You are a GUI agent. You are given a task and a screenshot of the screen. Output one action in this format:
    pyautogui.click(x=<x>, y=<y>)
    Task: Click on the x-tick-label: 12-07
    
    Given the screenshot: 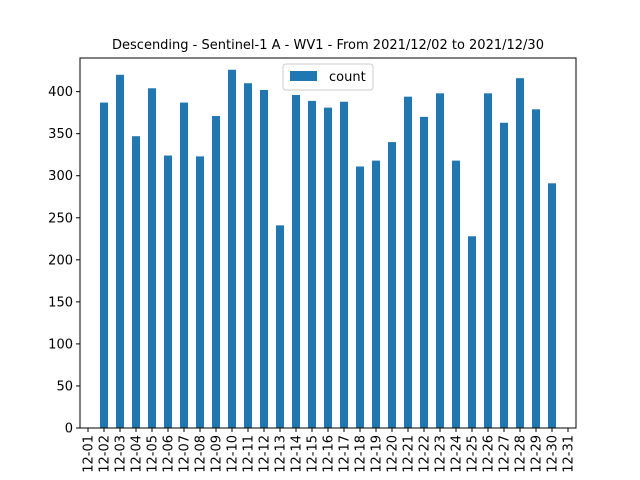 What is the action you would take?
    pyautogui.click(x=185, y=454)
    